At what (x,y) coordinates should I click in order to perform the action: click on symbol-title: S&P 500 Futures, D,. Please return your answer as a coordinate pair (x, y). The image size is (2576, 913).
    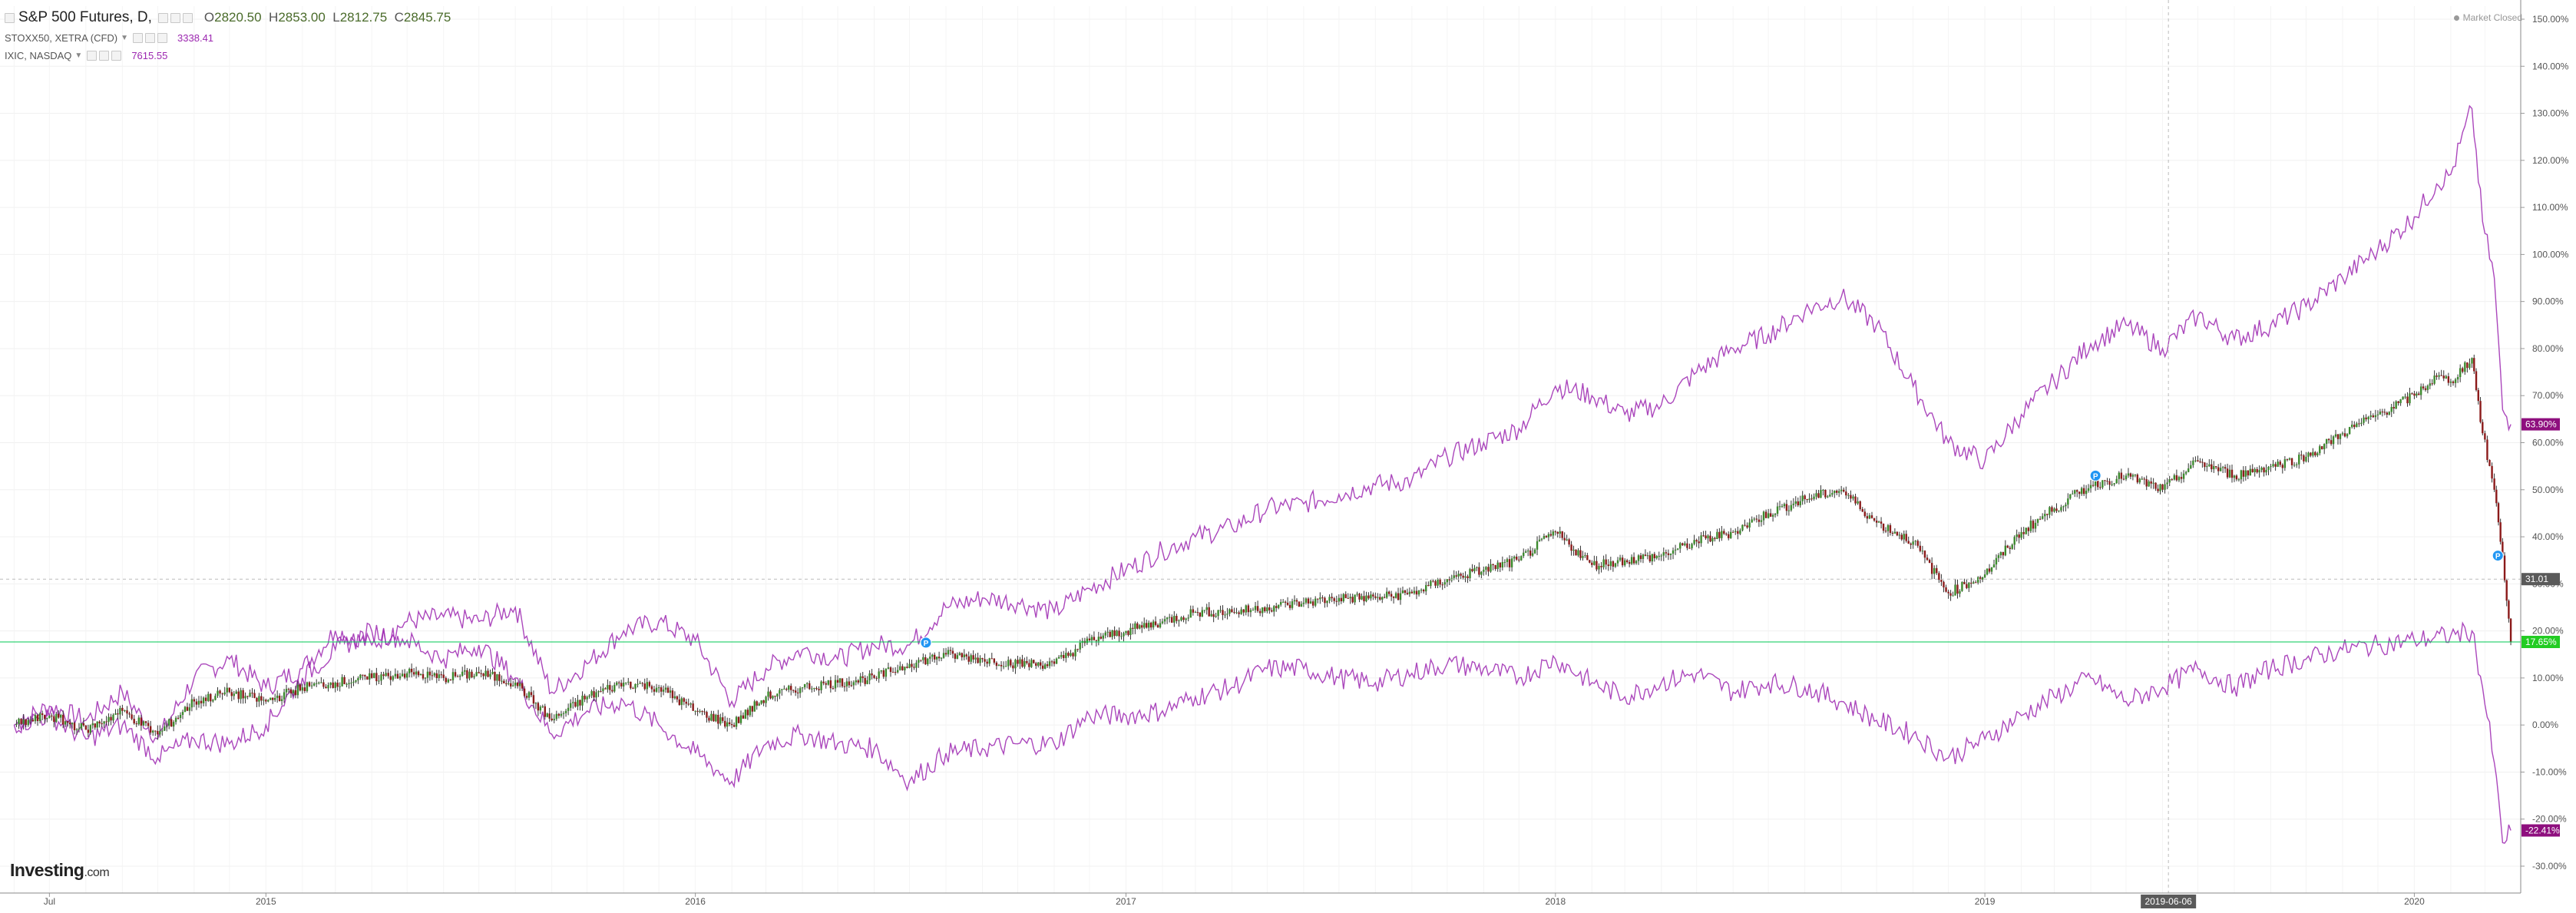
    Looking at the image, I should click on (85, 17).